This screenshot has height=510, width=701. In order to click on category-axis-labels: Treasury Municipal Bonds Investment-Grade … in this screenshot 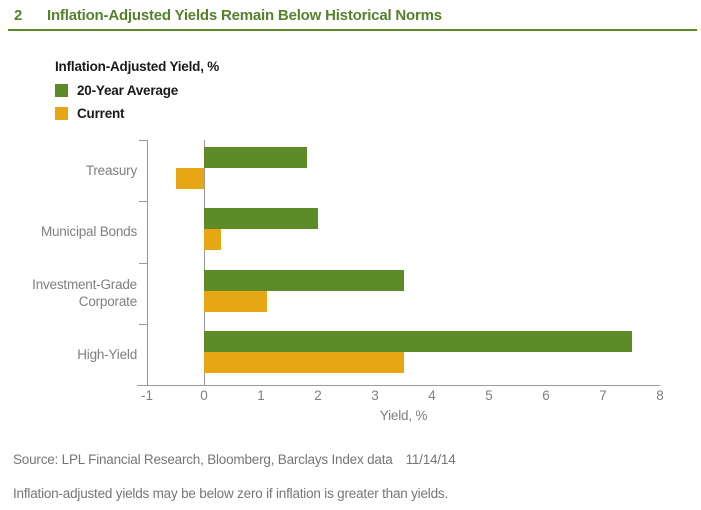, I will do `click(68, 262)`.